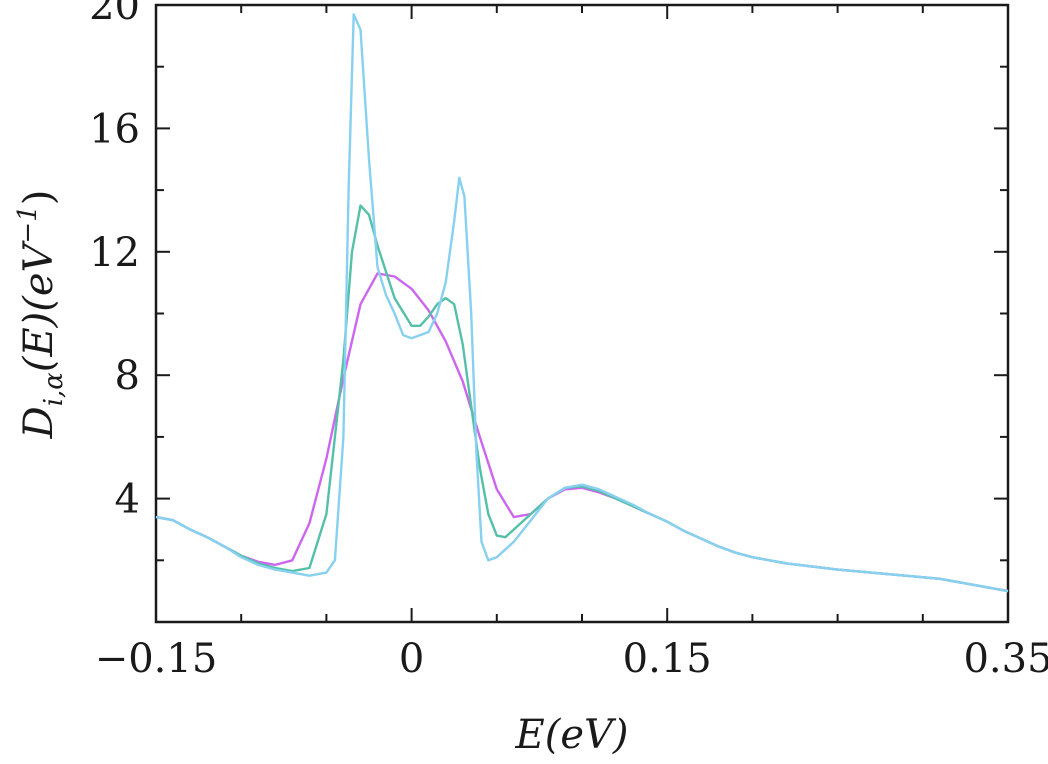 The height and width of the screenshot is (764, 1048). What do you see at coordinates (127, 500) in the screenshot?
I see `y-tick-label: 4` at bounding box center [127, 500].